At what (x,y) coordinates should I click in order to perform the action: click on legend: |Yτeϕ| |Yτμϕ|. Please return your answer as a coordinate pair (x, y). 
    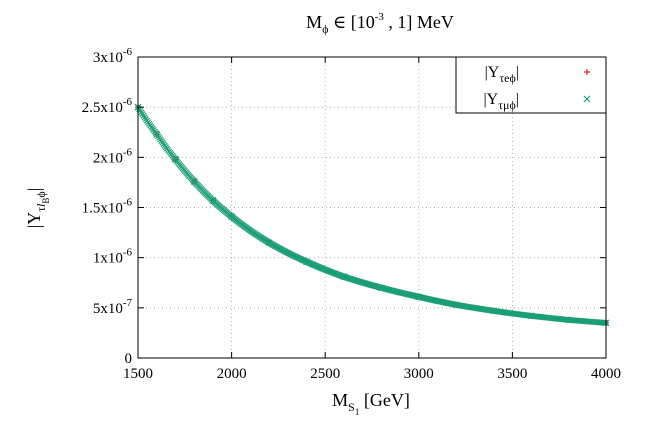
    Looking at the image, I should click on (531, 85).